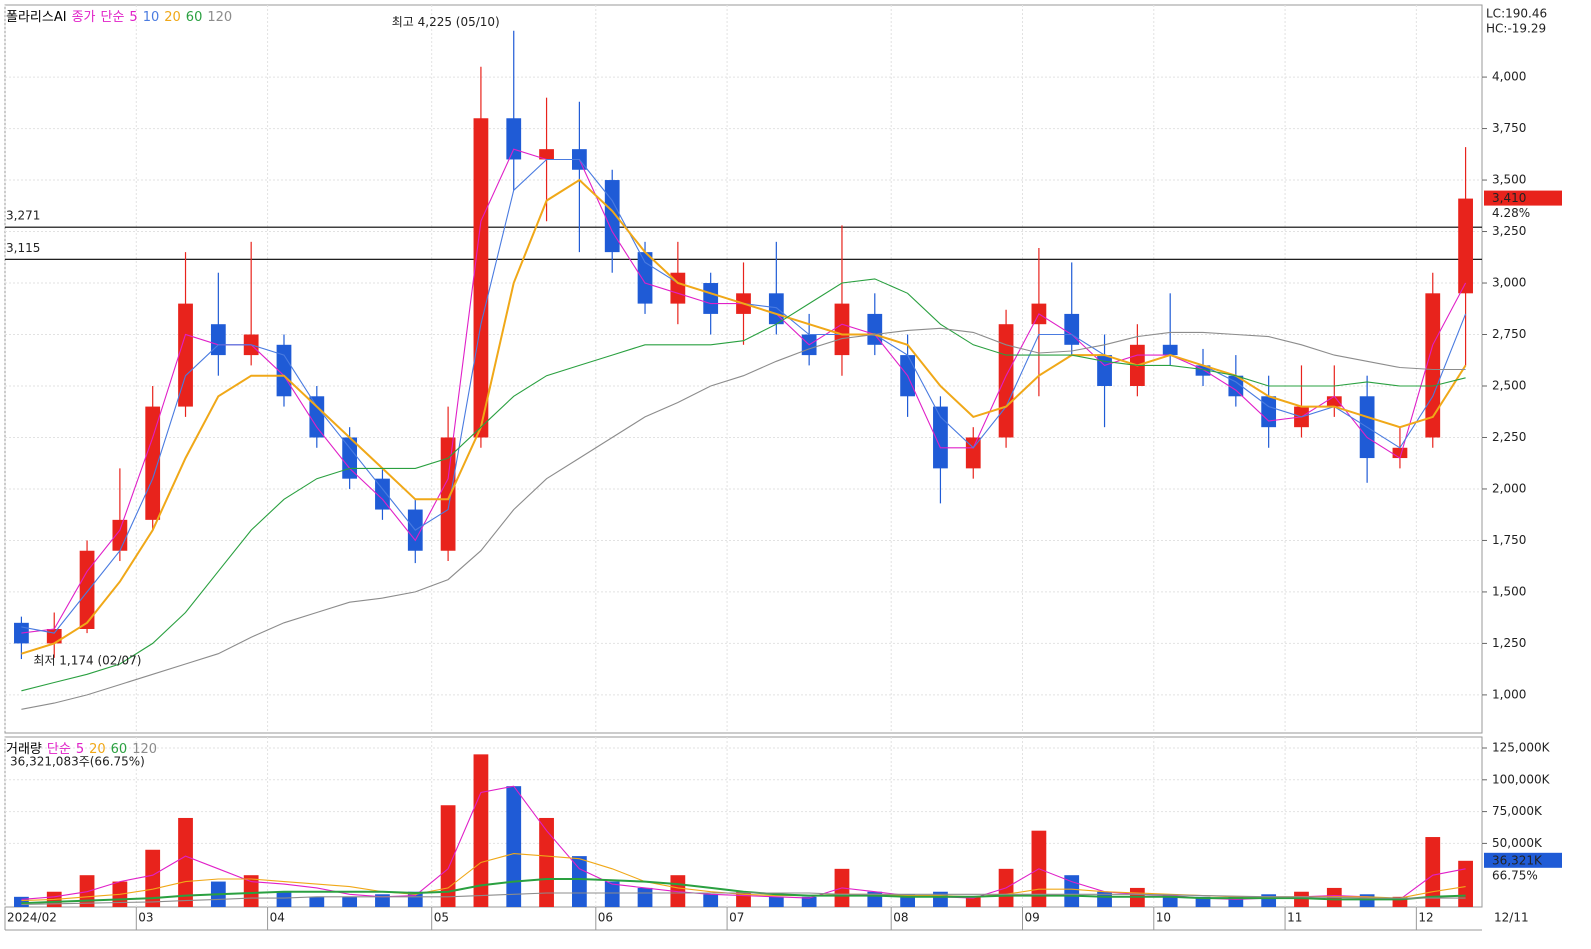  I want to click on change-label: 4.28%, so click(1511, 213).